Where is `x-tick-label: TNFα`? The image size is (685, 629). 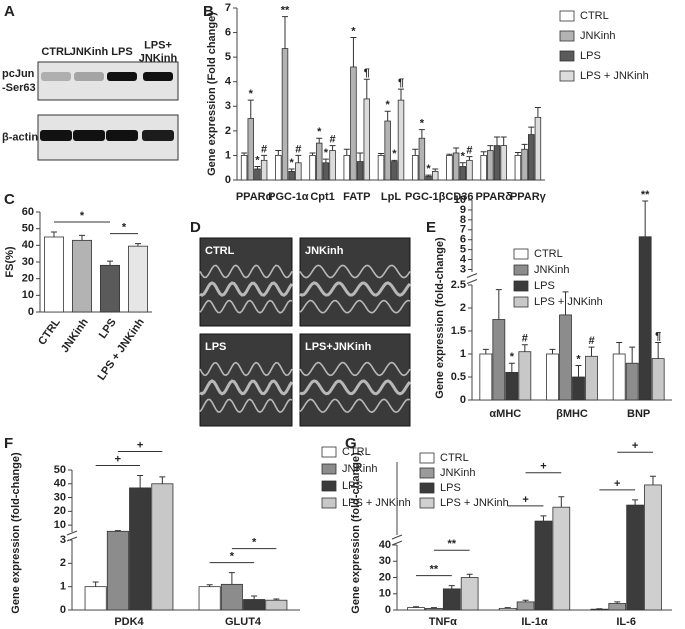
x-tick-label: TNFα is located at coordinates (443, 622).